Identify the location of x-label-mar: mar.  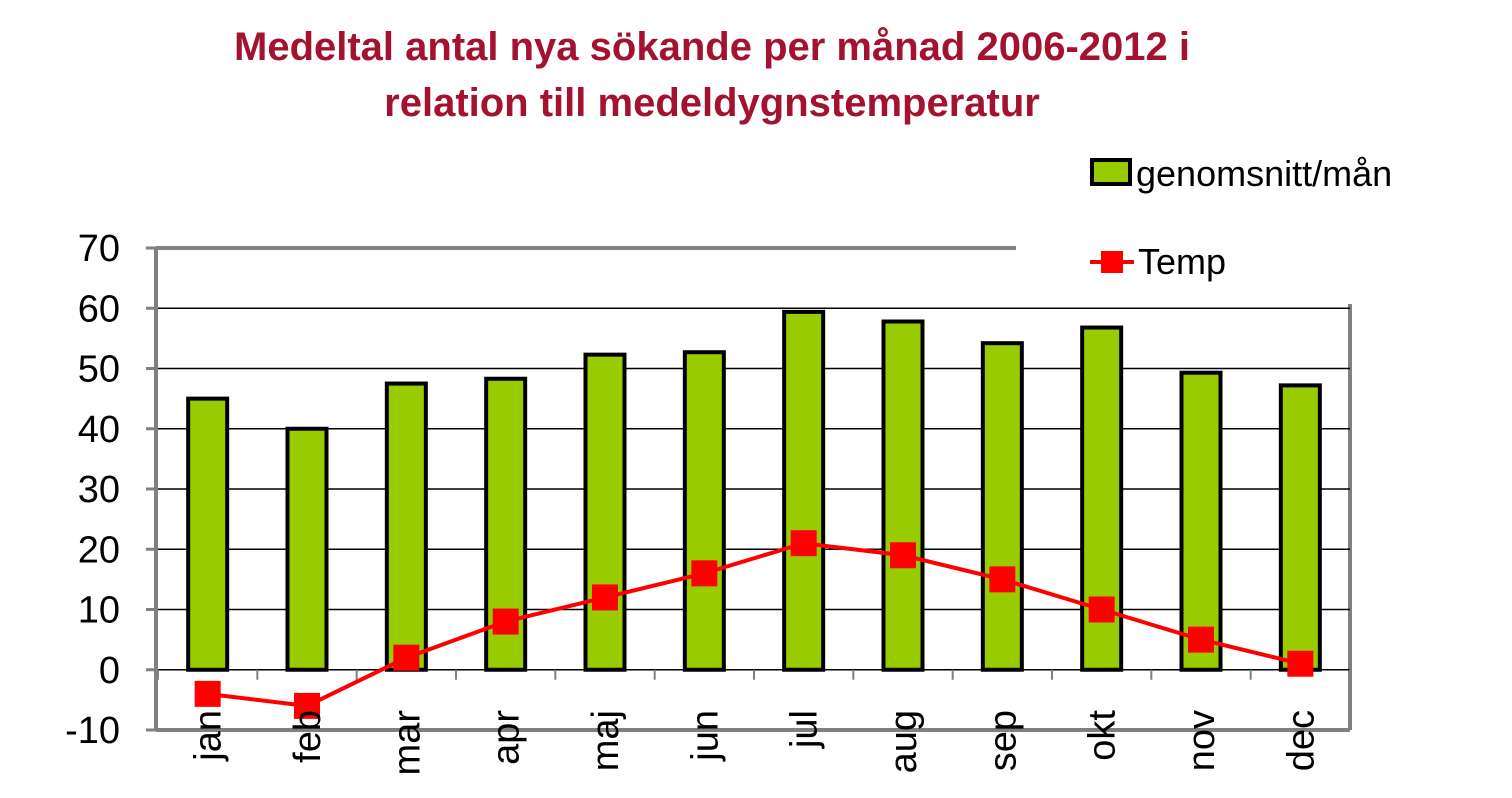
(407, 743).